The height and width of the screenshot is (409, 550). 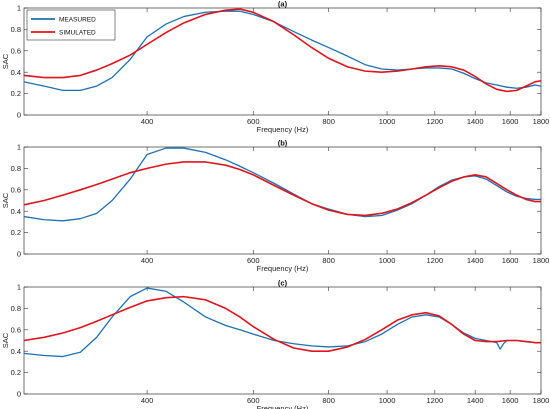 What do you see at coordinates (283, 143) in the screenshot?
I see `chart-title: (b)` at bounding box center [283, 143].